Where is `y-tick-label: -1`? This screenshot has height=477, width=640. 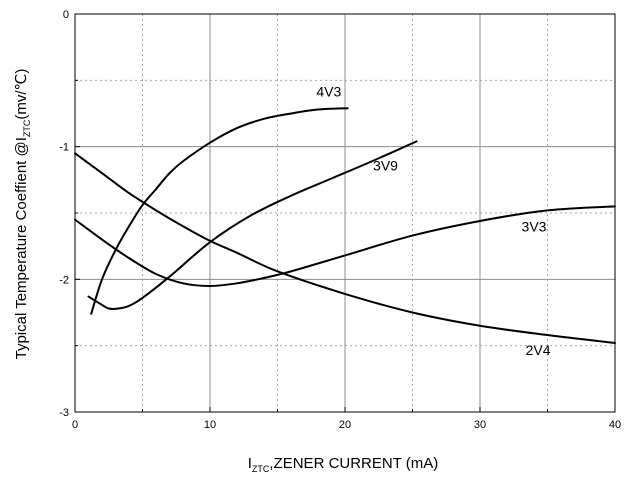
y-tick-label: -1 is located at coordinates (64, 148).